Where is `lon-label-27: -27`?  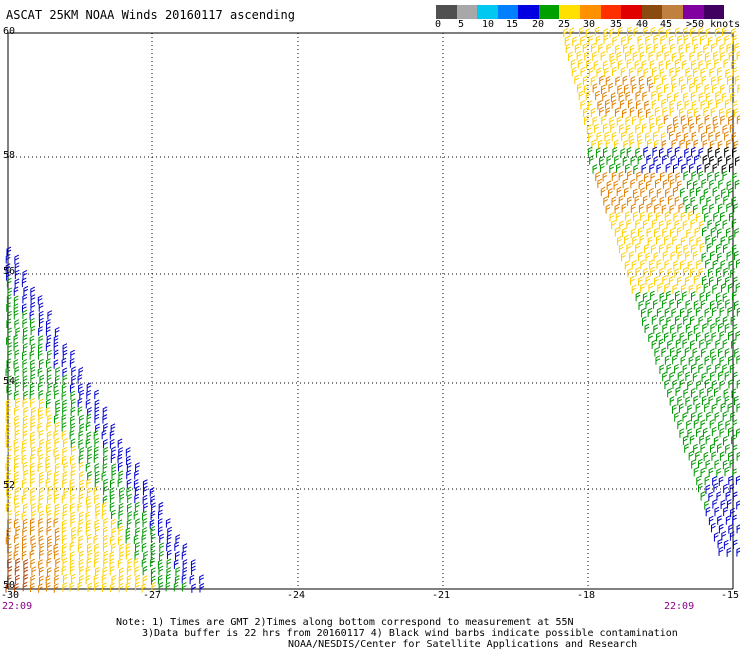 lon-label-27: -27 is located at coordinates (152, 595).